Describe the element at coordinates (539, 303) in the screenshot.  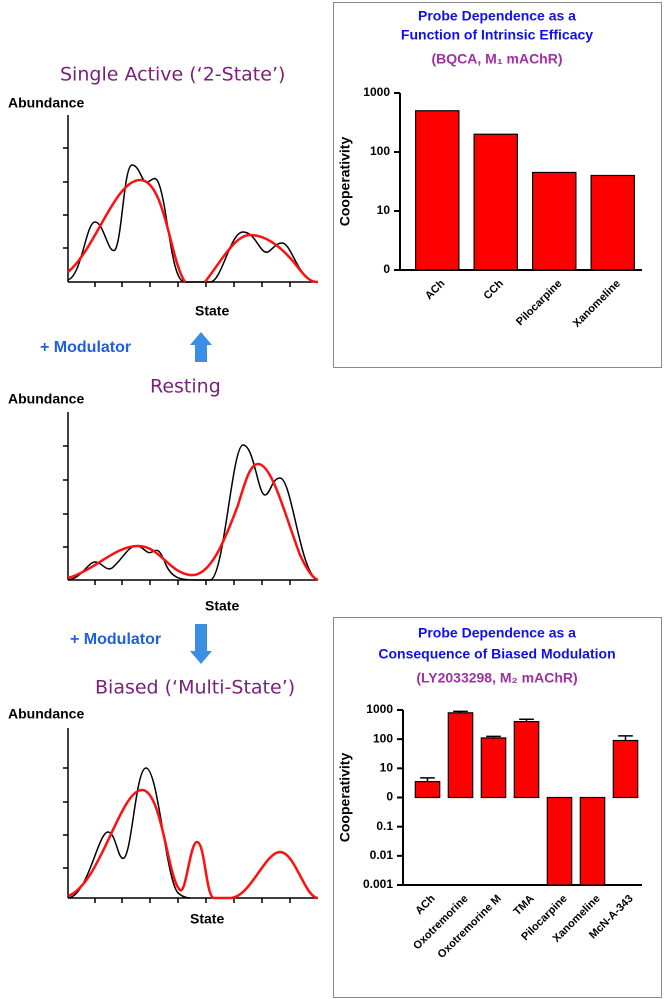
I see `x-tick-label: Pilocarpine` at that location.